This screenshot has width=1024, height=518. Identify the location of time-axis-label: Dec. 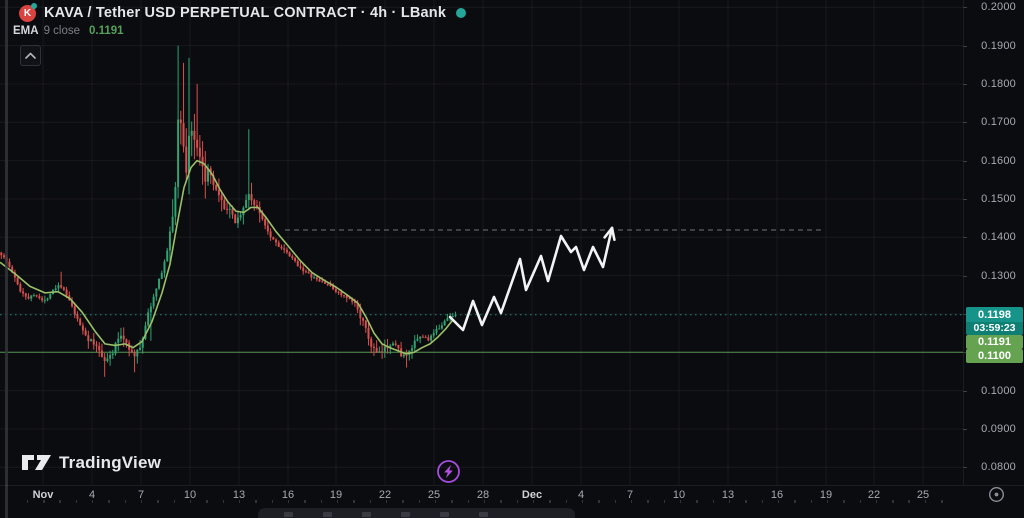
(532, 495).